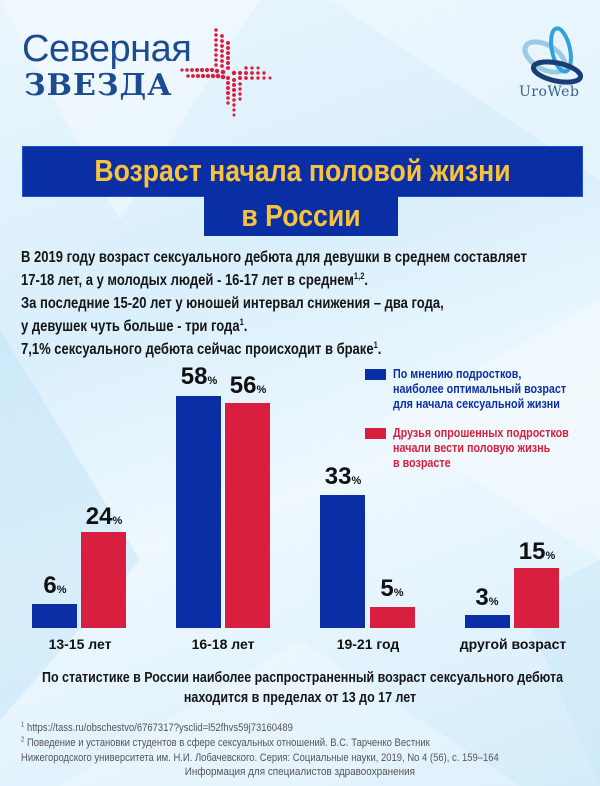 The height and width of the screenshot is (786, 600). I want to click on page-title-line2: в России, so click(301, 215).